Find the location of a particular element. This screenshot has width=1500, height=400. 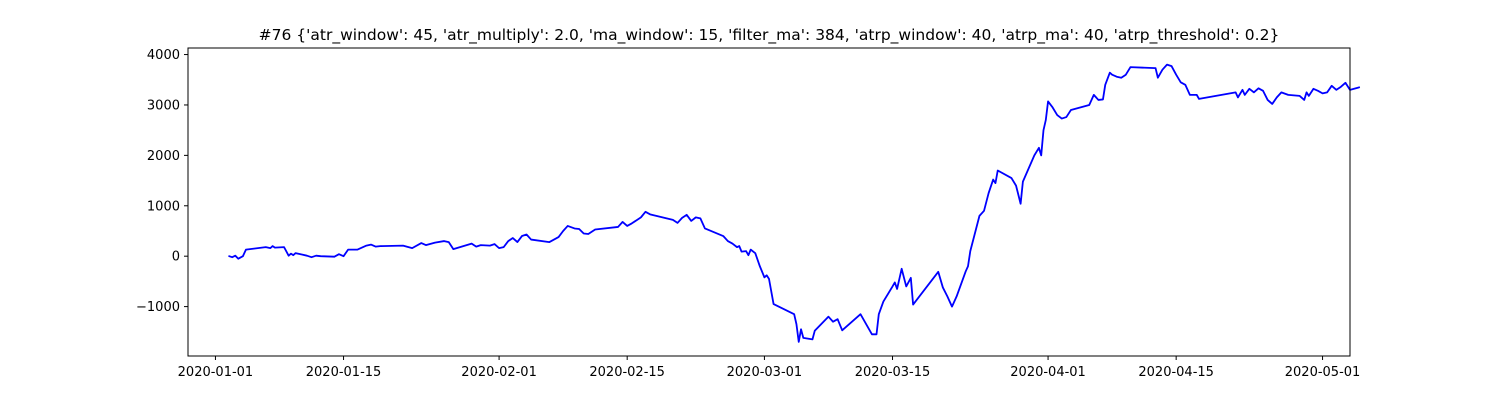

x-tick-label: 2020-01-15 is located at coordinates (344, 372).